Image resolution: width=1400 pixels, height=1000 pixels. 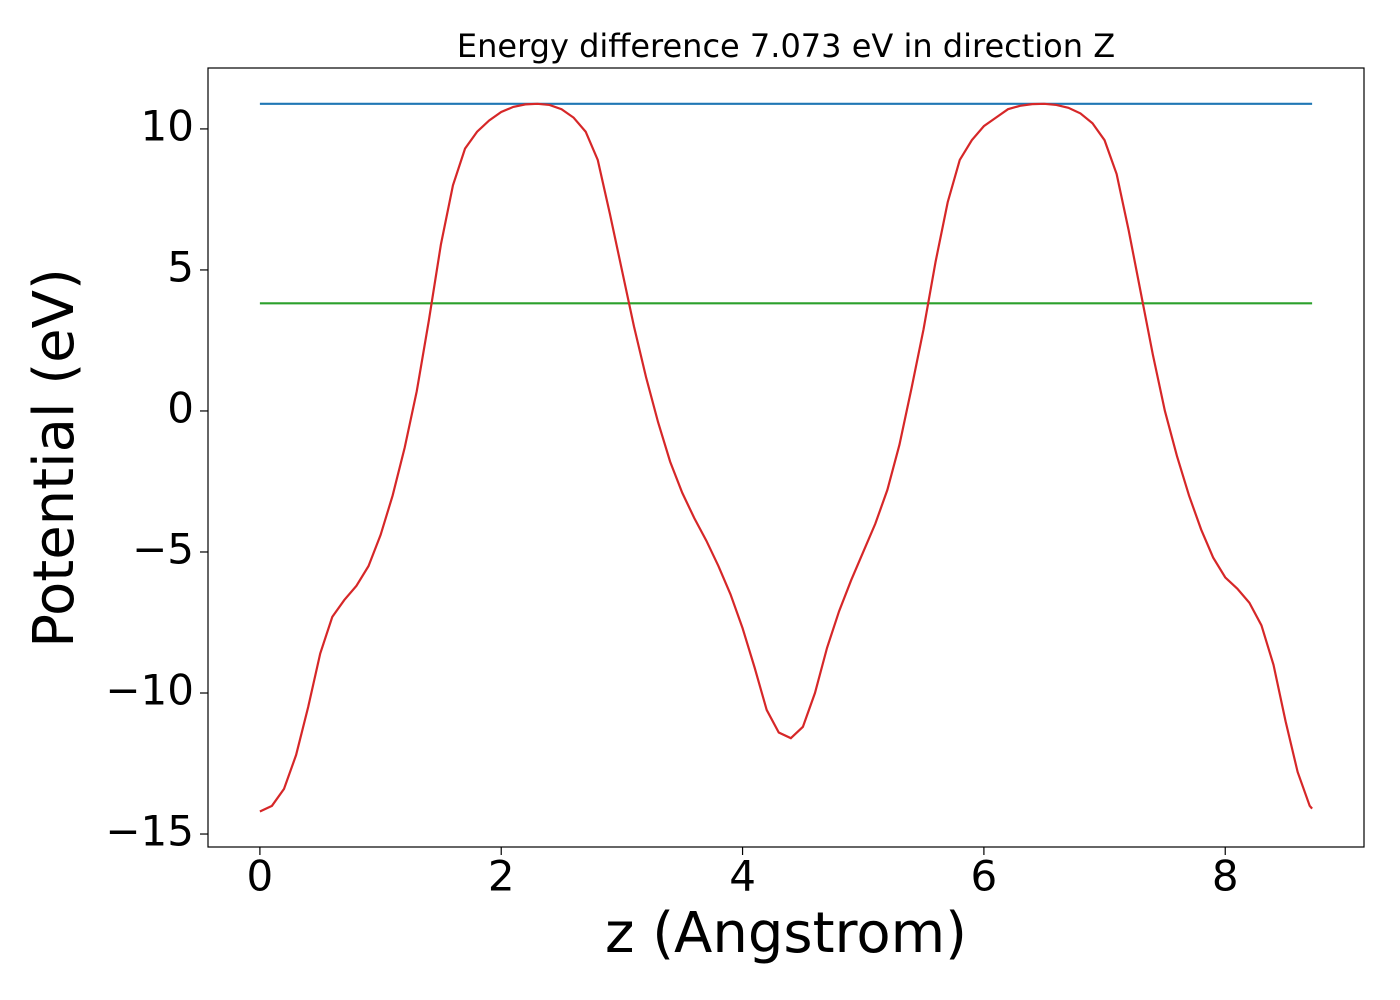 I want to click on x-tick-label: 0, so click(x=260, y=876).